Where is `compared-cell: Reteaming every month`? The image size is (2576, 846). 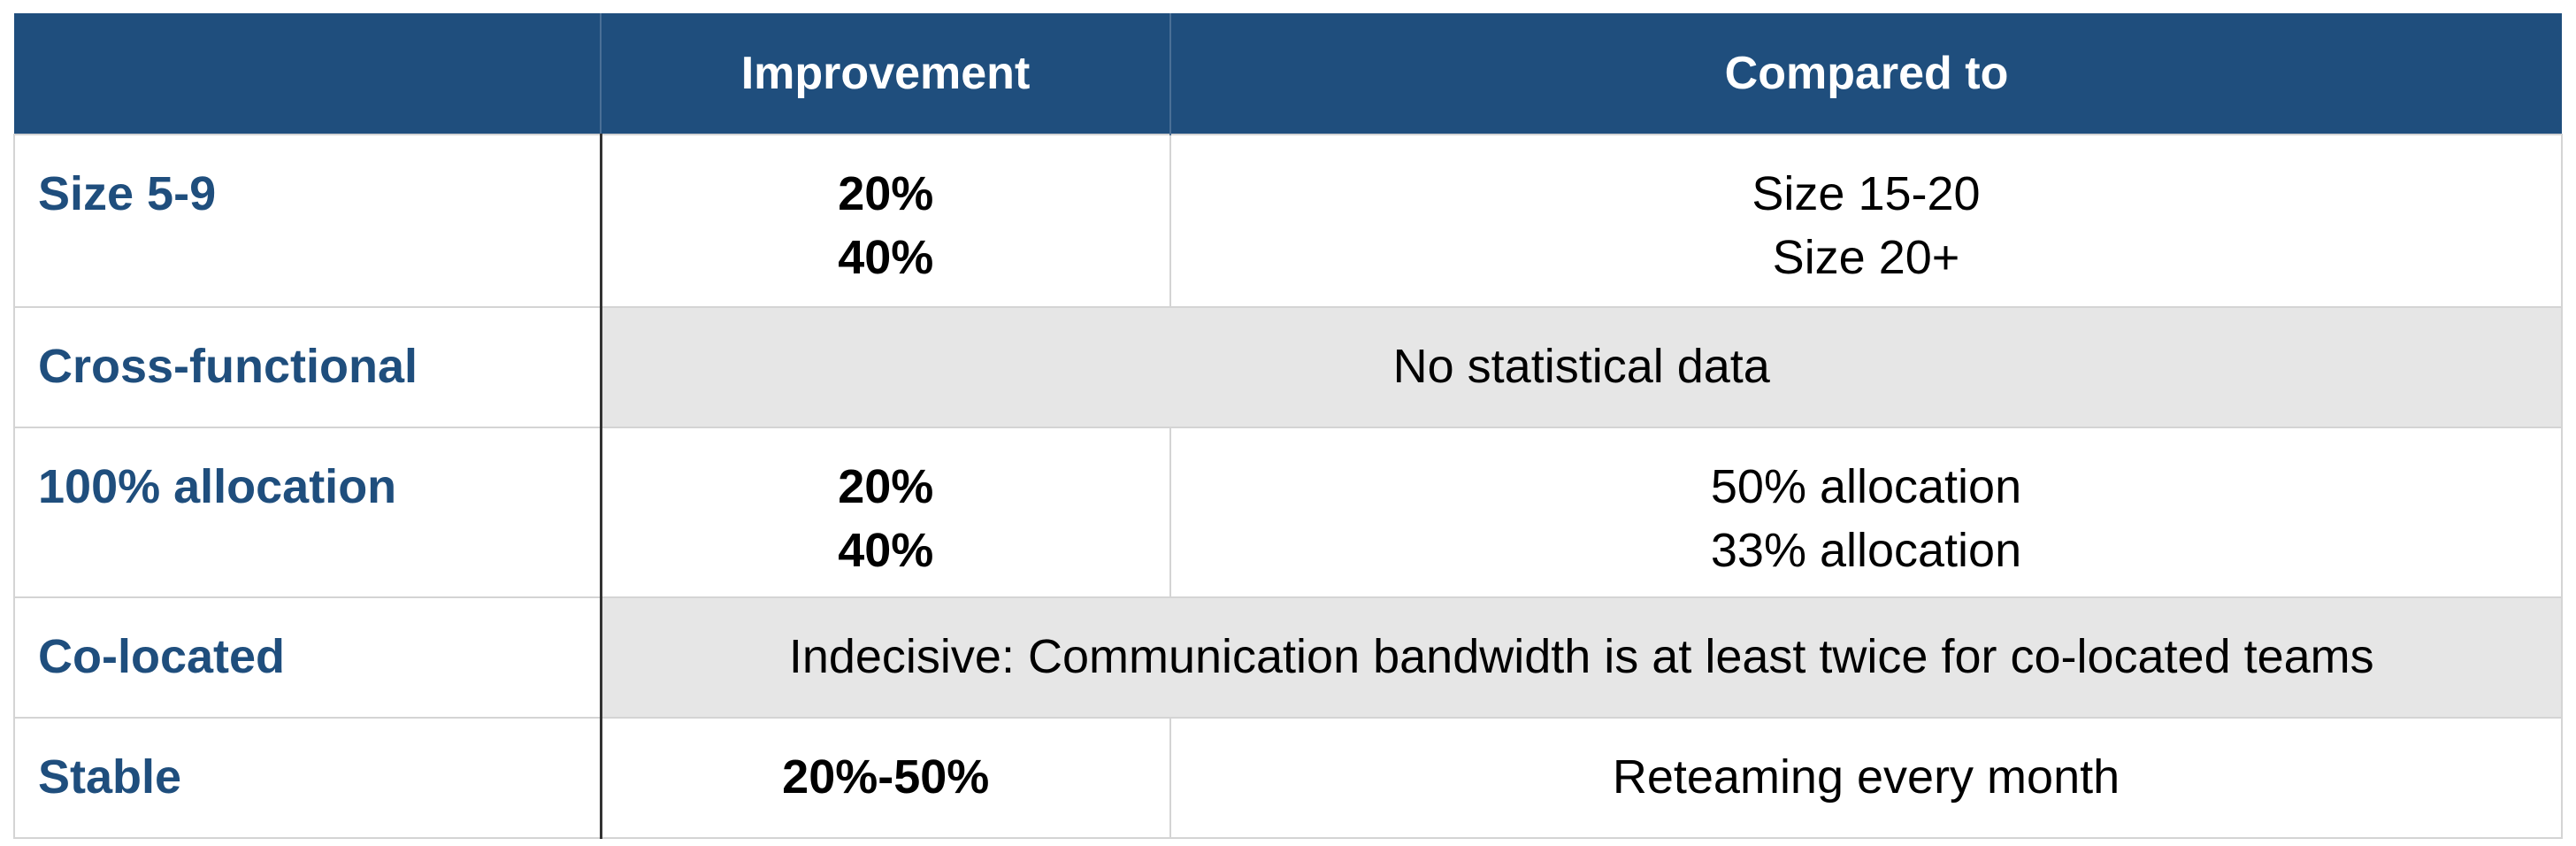
compared-cell: Reteaming every month is located at coordinates (1866, 778).